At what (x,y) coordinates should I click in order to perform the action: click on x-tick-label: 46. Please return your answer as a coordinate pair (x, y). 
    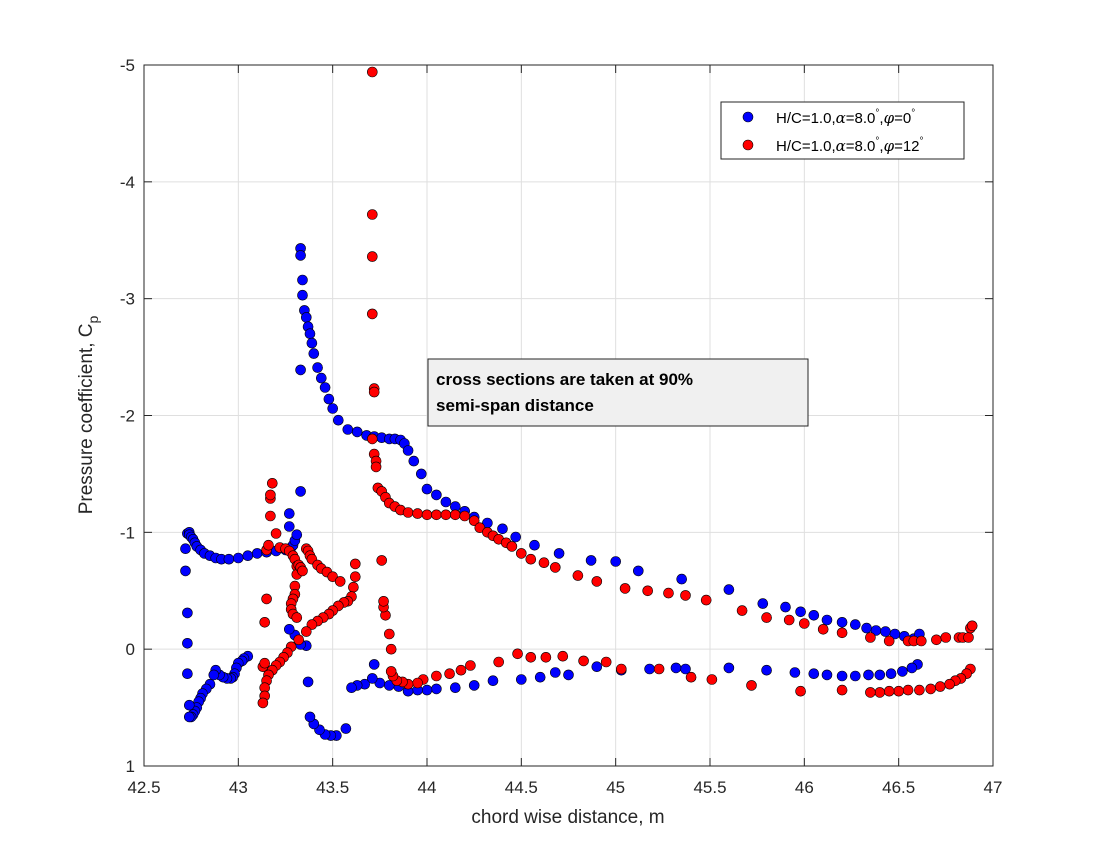
    Looking at the image, I should click on (804, 787).